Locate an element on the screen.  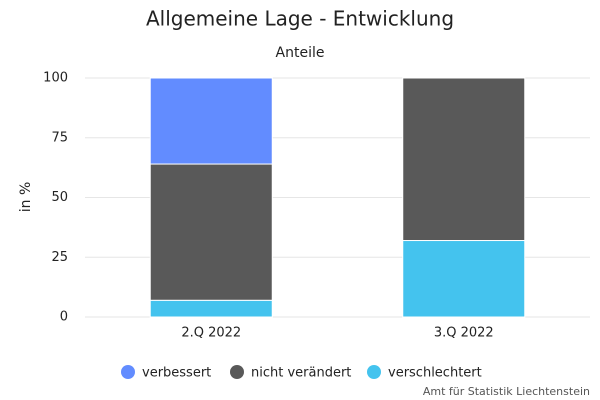
chart-subtitle: Anteile is located at coordinates (300, 53).